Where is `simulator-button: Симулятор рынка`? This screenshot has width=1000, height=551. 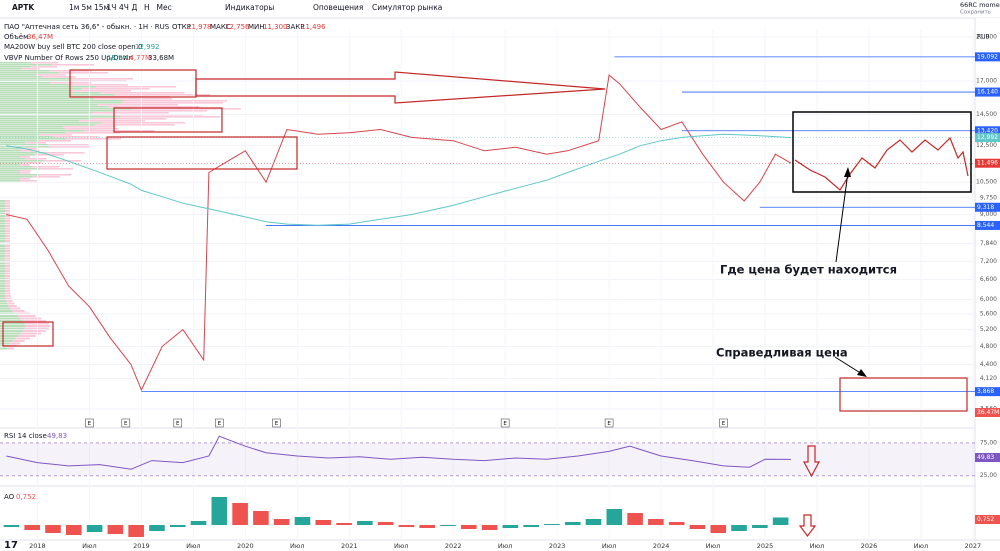 simulator-button: Симулятор рынка is located at coordinates (407, 7).